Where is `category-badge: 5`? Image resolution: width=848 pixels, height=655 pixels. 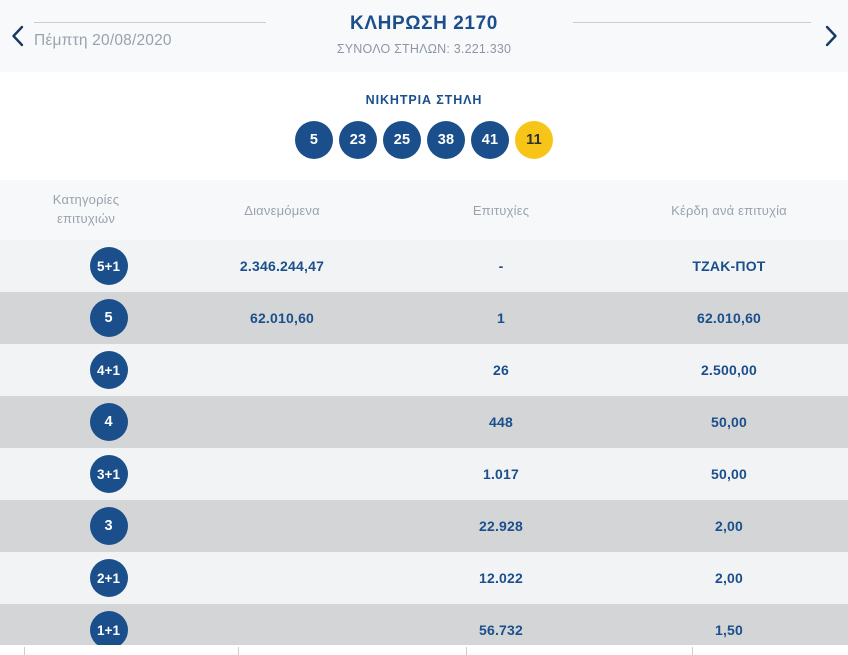 category-badge: 5 is located at coordinates (108, 318).